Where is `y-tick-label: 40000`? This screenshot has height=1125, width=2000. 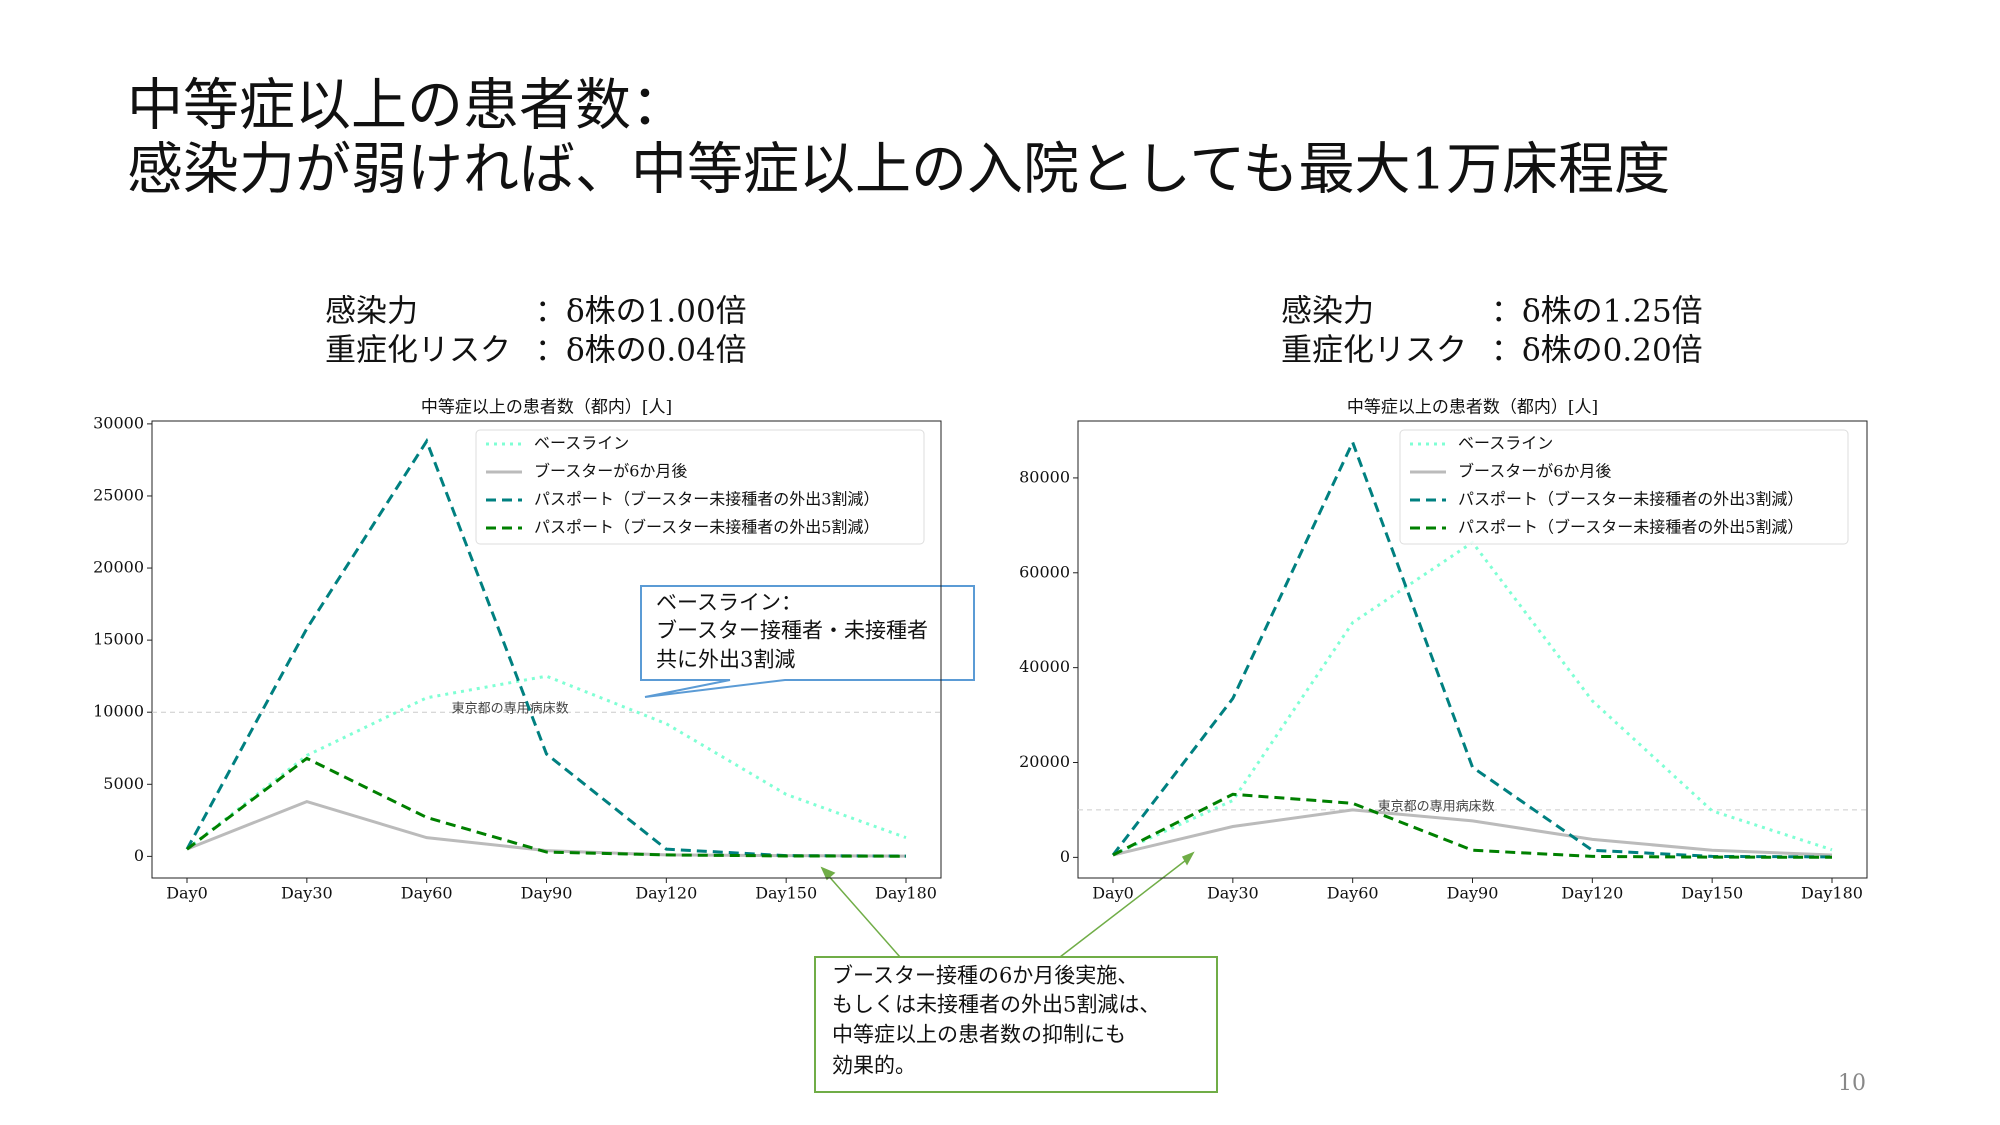
y-tick-label: 40000 is located at coordinates (1044, 666).